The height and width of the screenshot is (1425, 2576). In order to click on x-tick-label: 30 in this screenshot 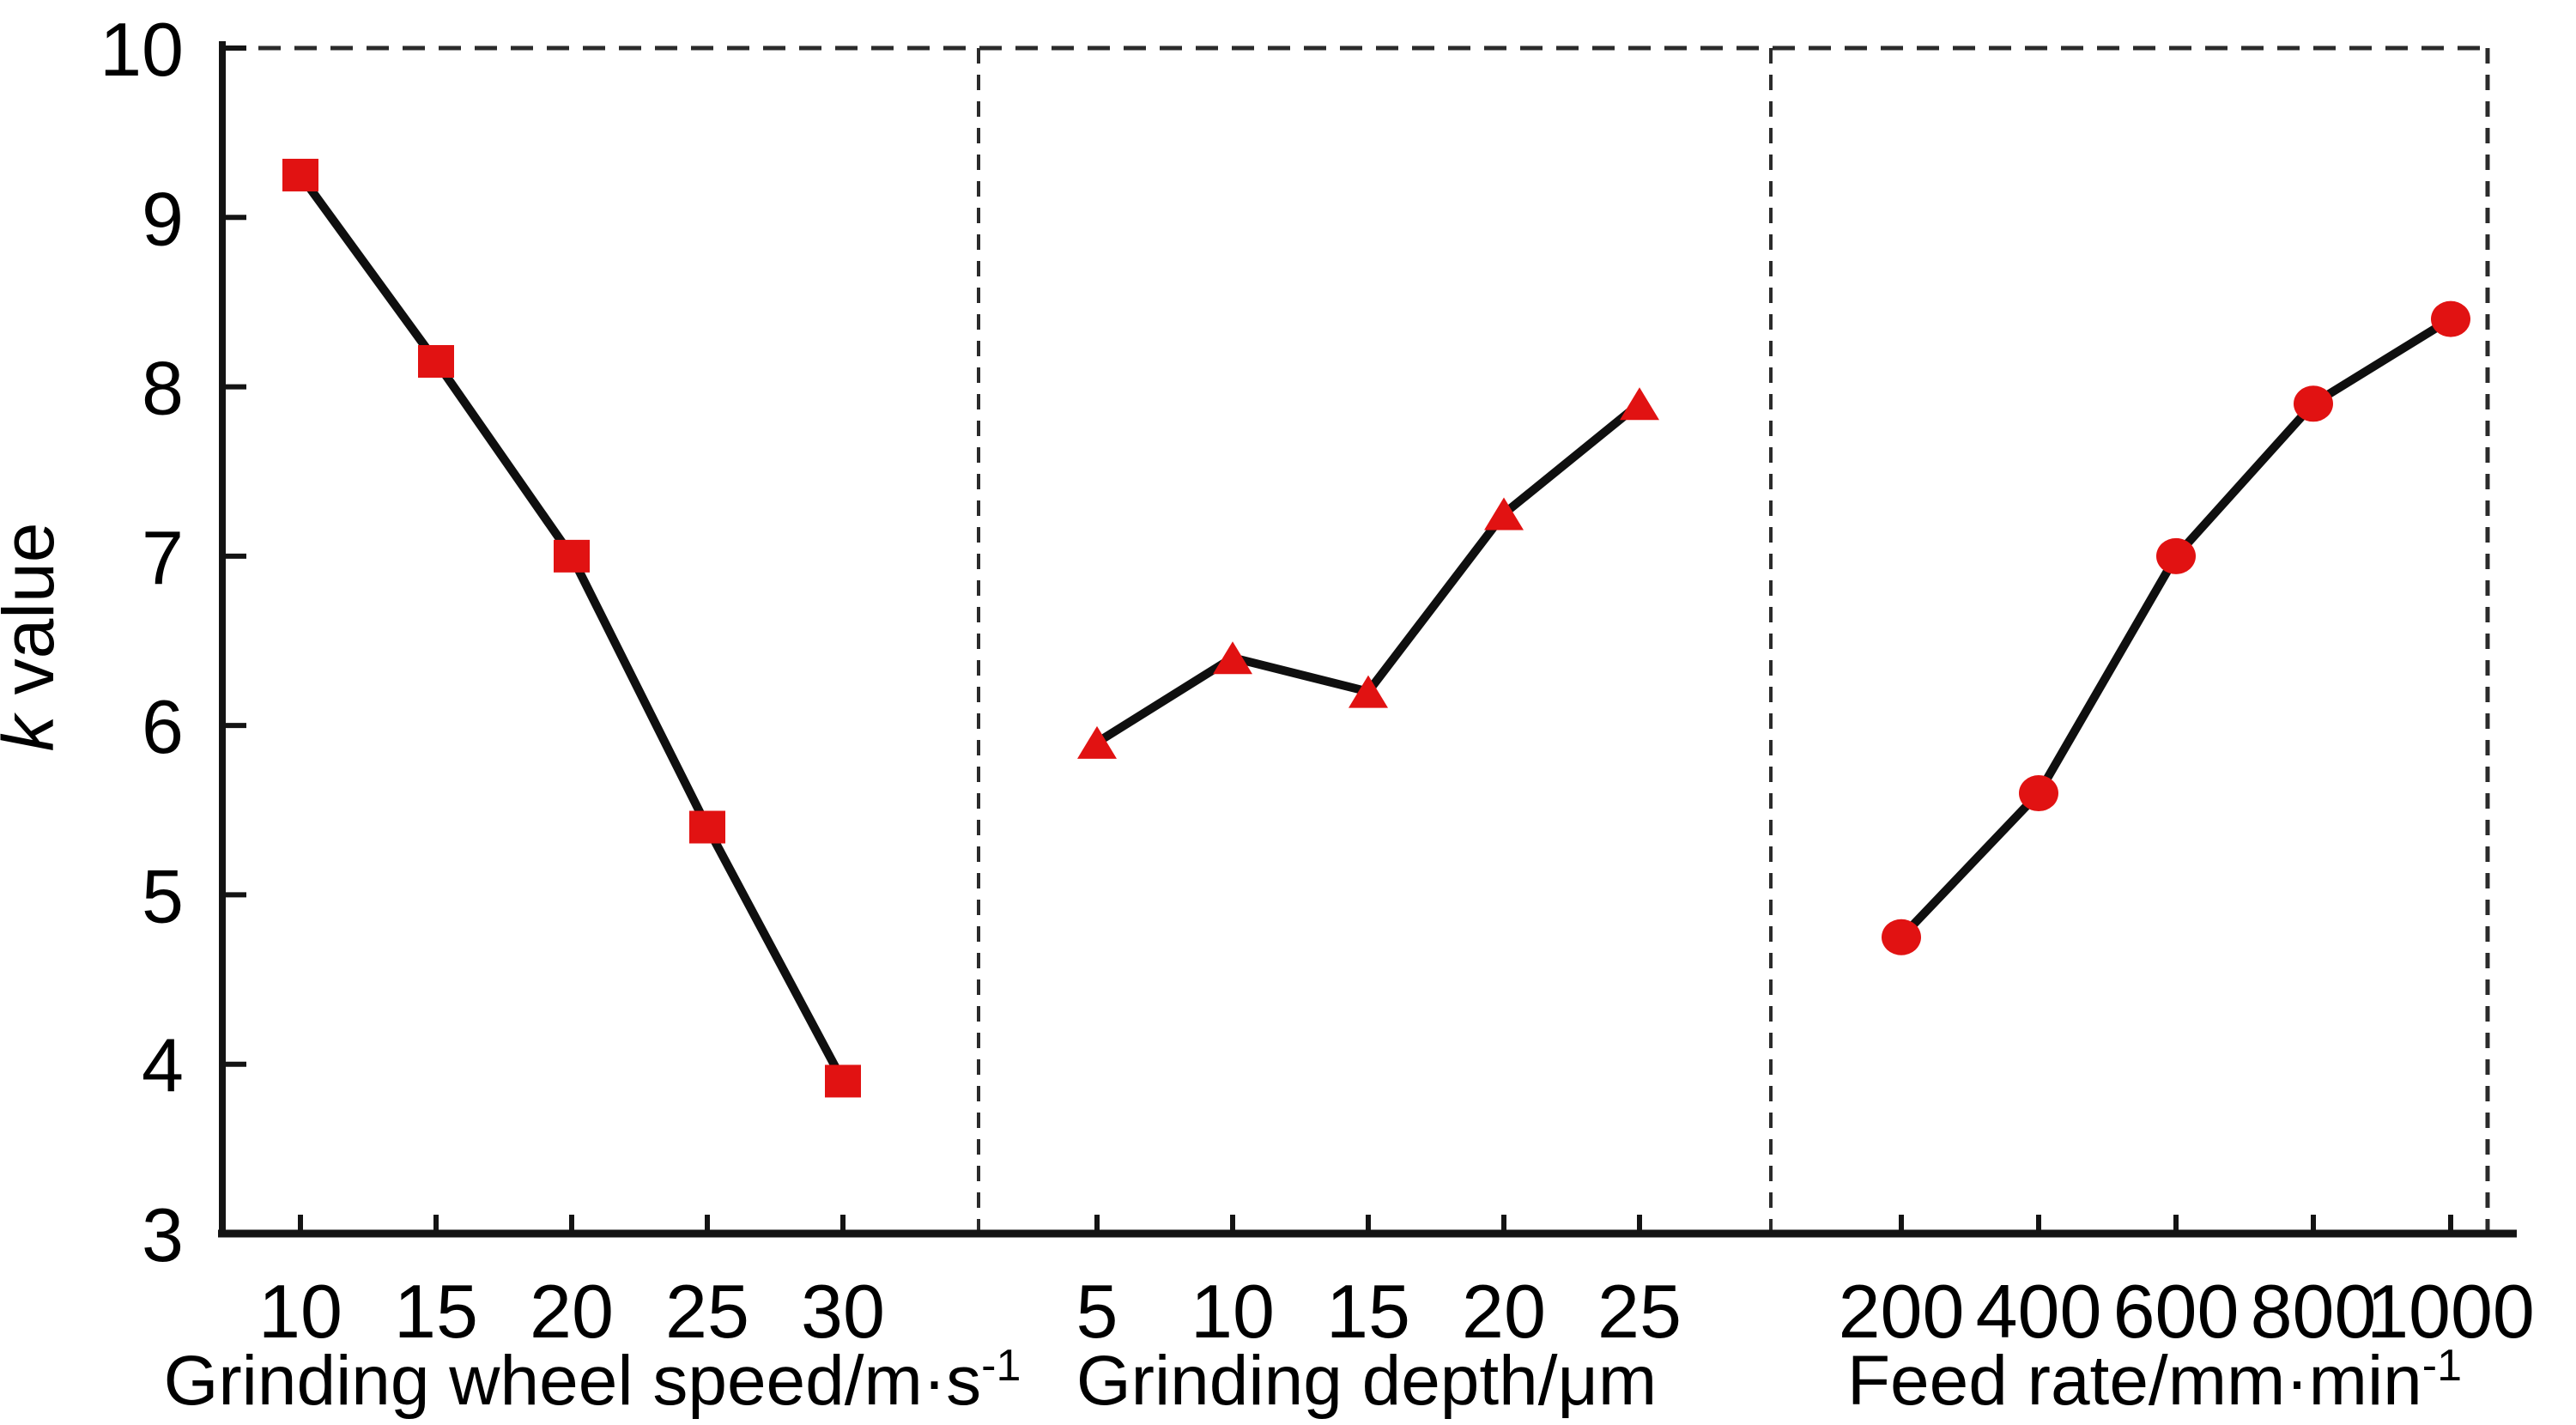, I will do `click(843, 1311)`.